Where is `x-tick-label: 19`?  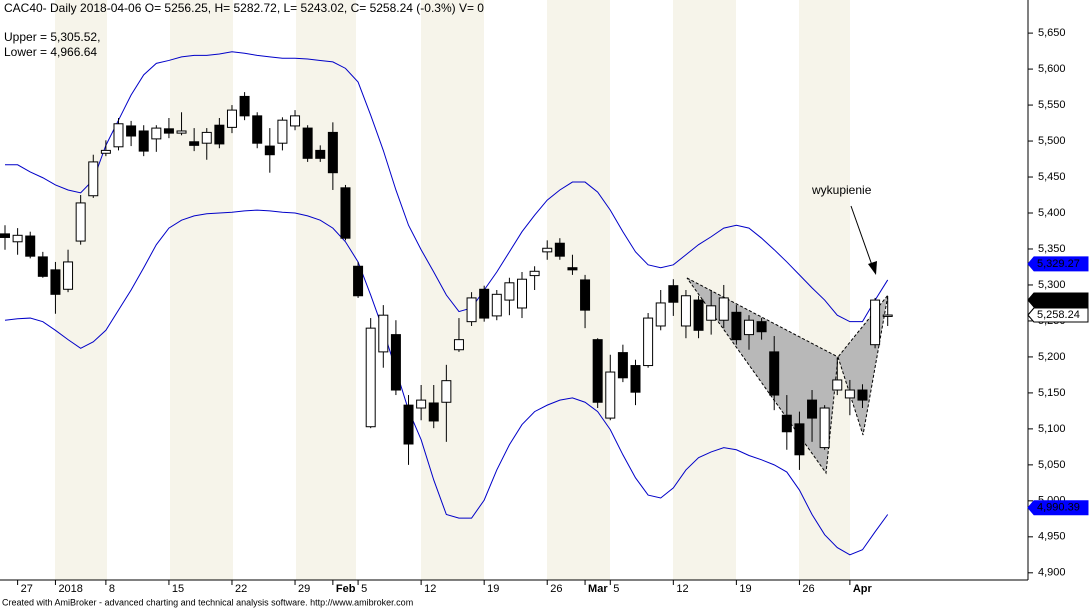 x-tick-label: 19 is located at coordinates (493, 589).